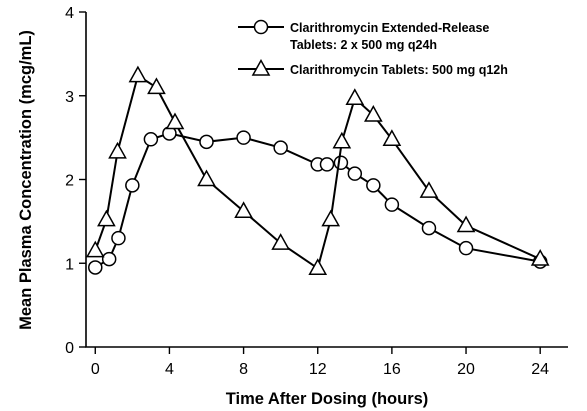  What do you see at coordinates (399, 70) in the screenshot?
I see `legend-label: Clarithromycin Tablets: 500 mg q12h` at bounding box center [399, 70].